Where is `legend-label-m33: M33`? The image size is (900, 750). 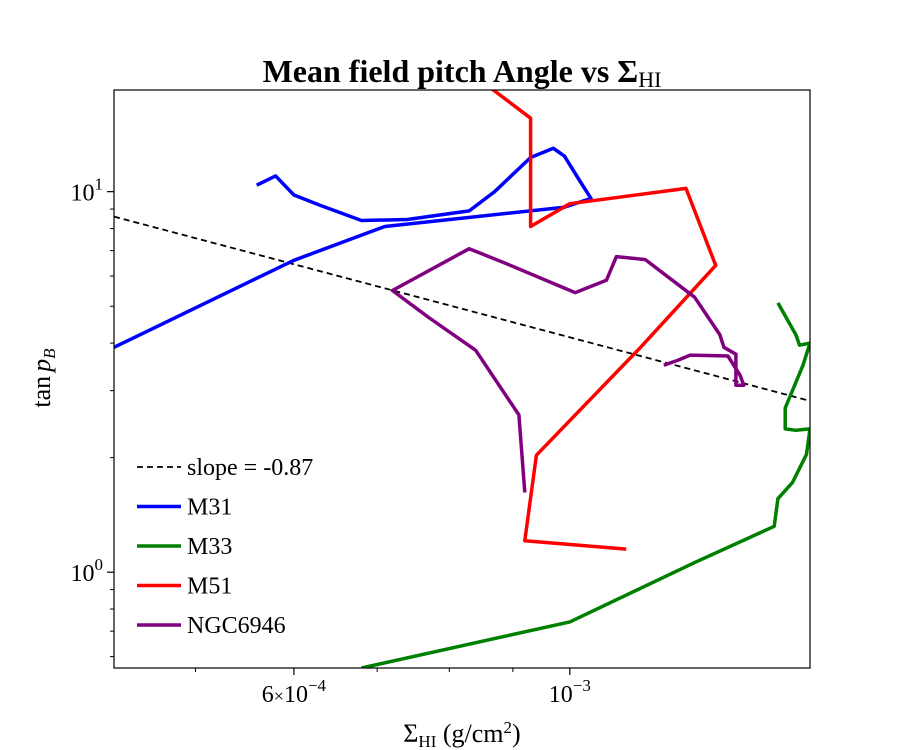
legend-label-m33: M33 is located at coordinates (209, 547).